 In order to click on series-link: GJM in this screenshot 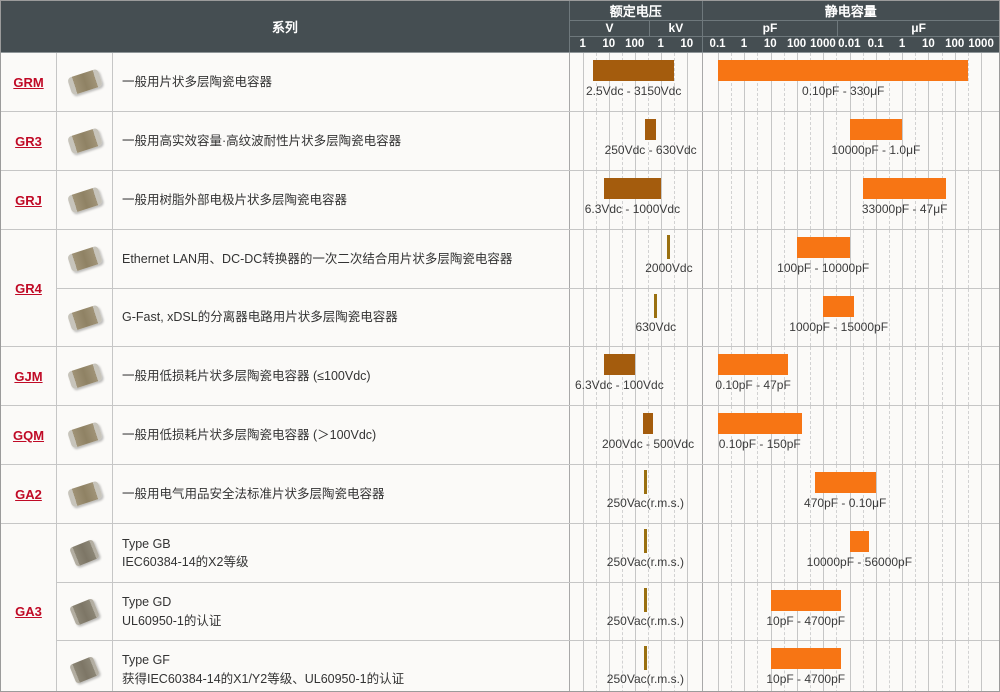, I will do `click(28, 376)`.